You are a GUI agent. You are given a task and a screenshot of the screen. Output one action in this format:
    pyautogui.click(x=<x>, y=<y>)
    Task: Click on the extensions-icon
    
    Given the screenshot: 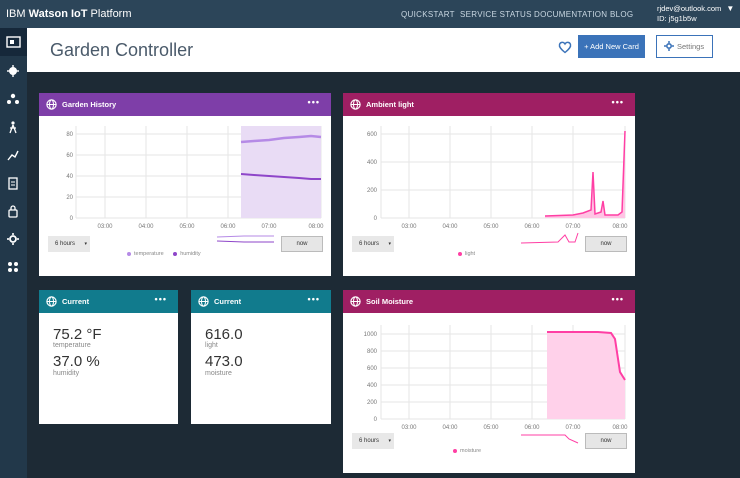 What is the action you would take?
    pyautogui.click(x=13, y=267)
    